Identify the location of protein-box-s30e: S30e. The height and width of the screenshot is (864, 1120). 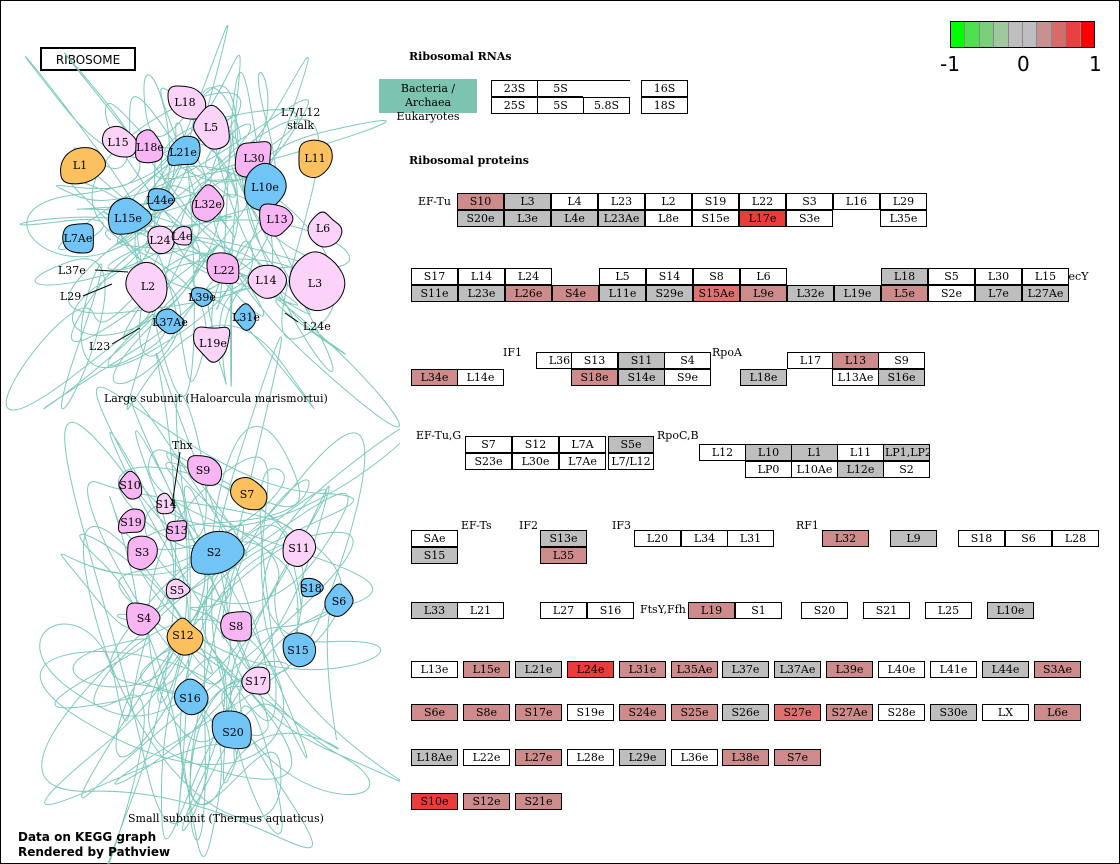
(953, 712).